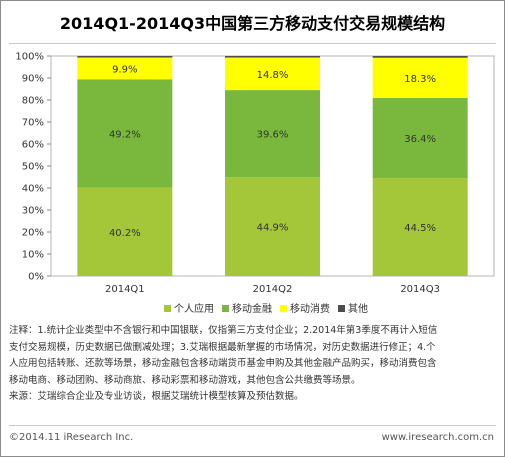 Image resolution: width=505 pixels, height=457 pixels. I want to click on y-tick-label: 60%, so click(33, 145).